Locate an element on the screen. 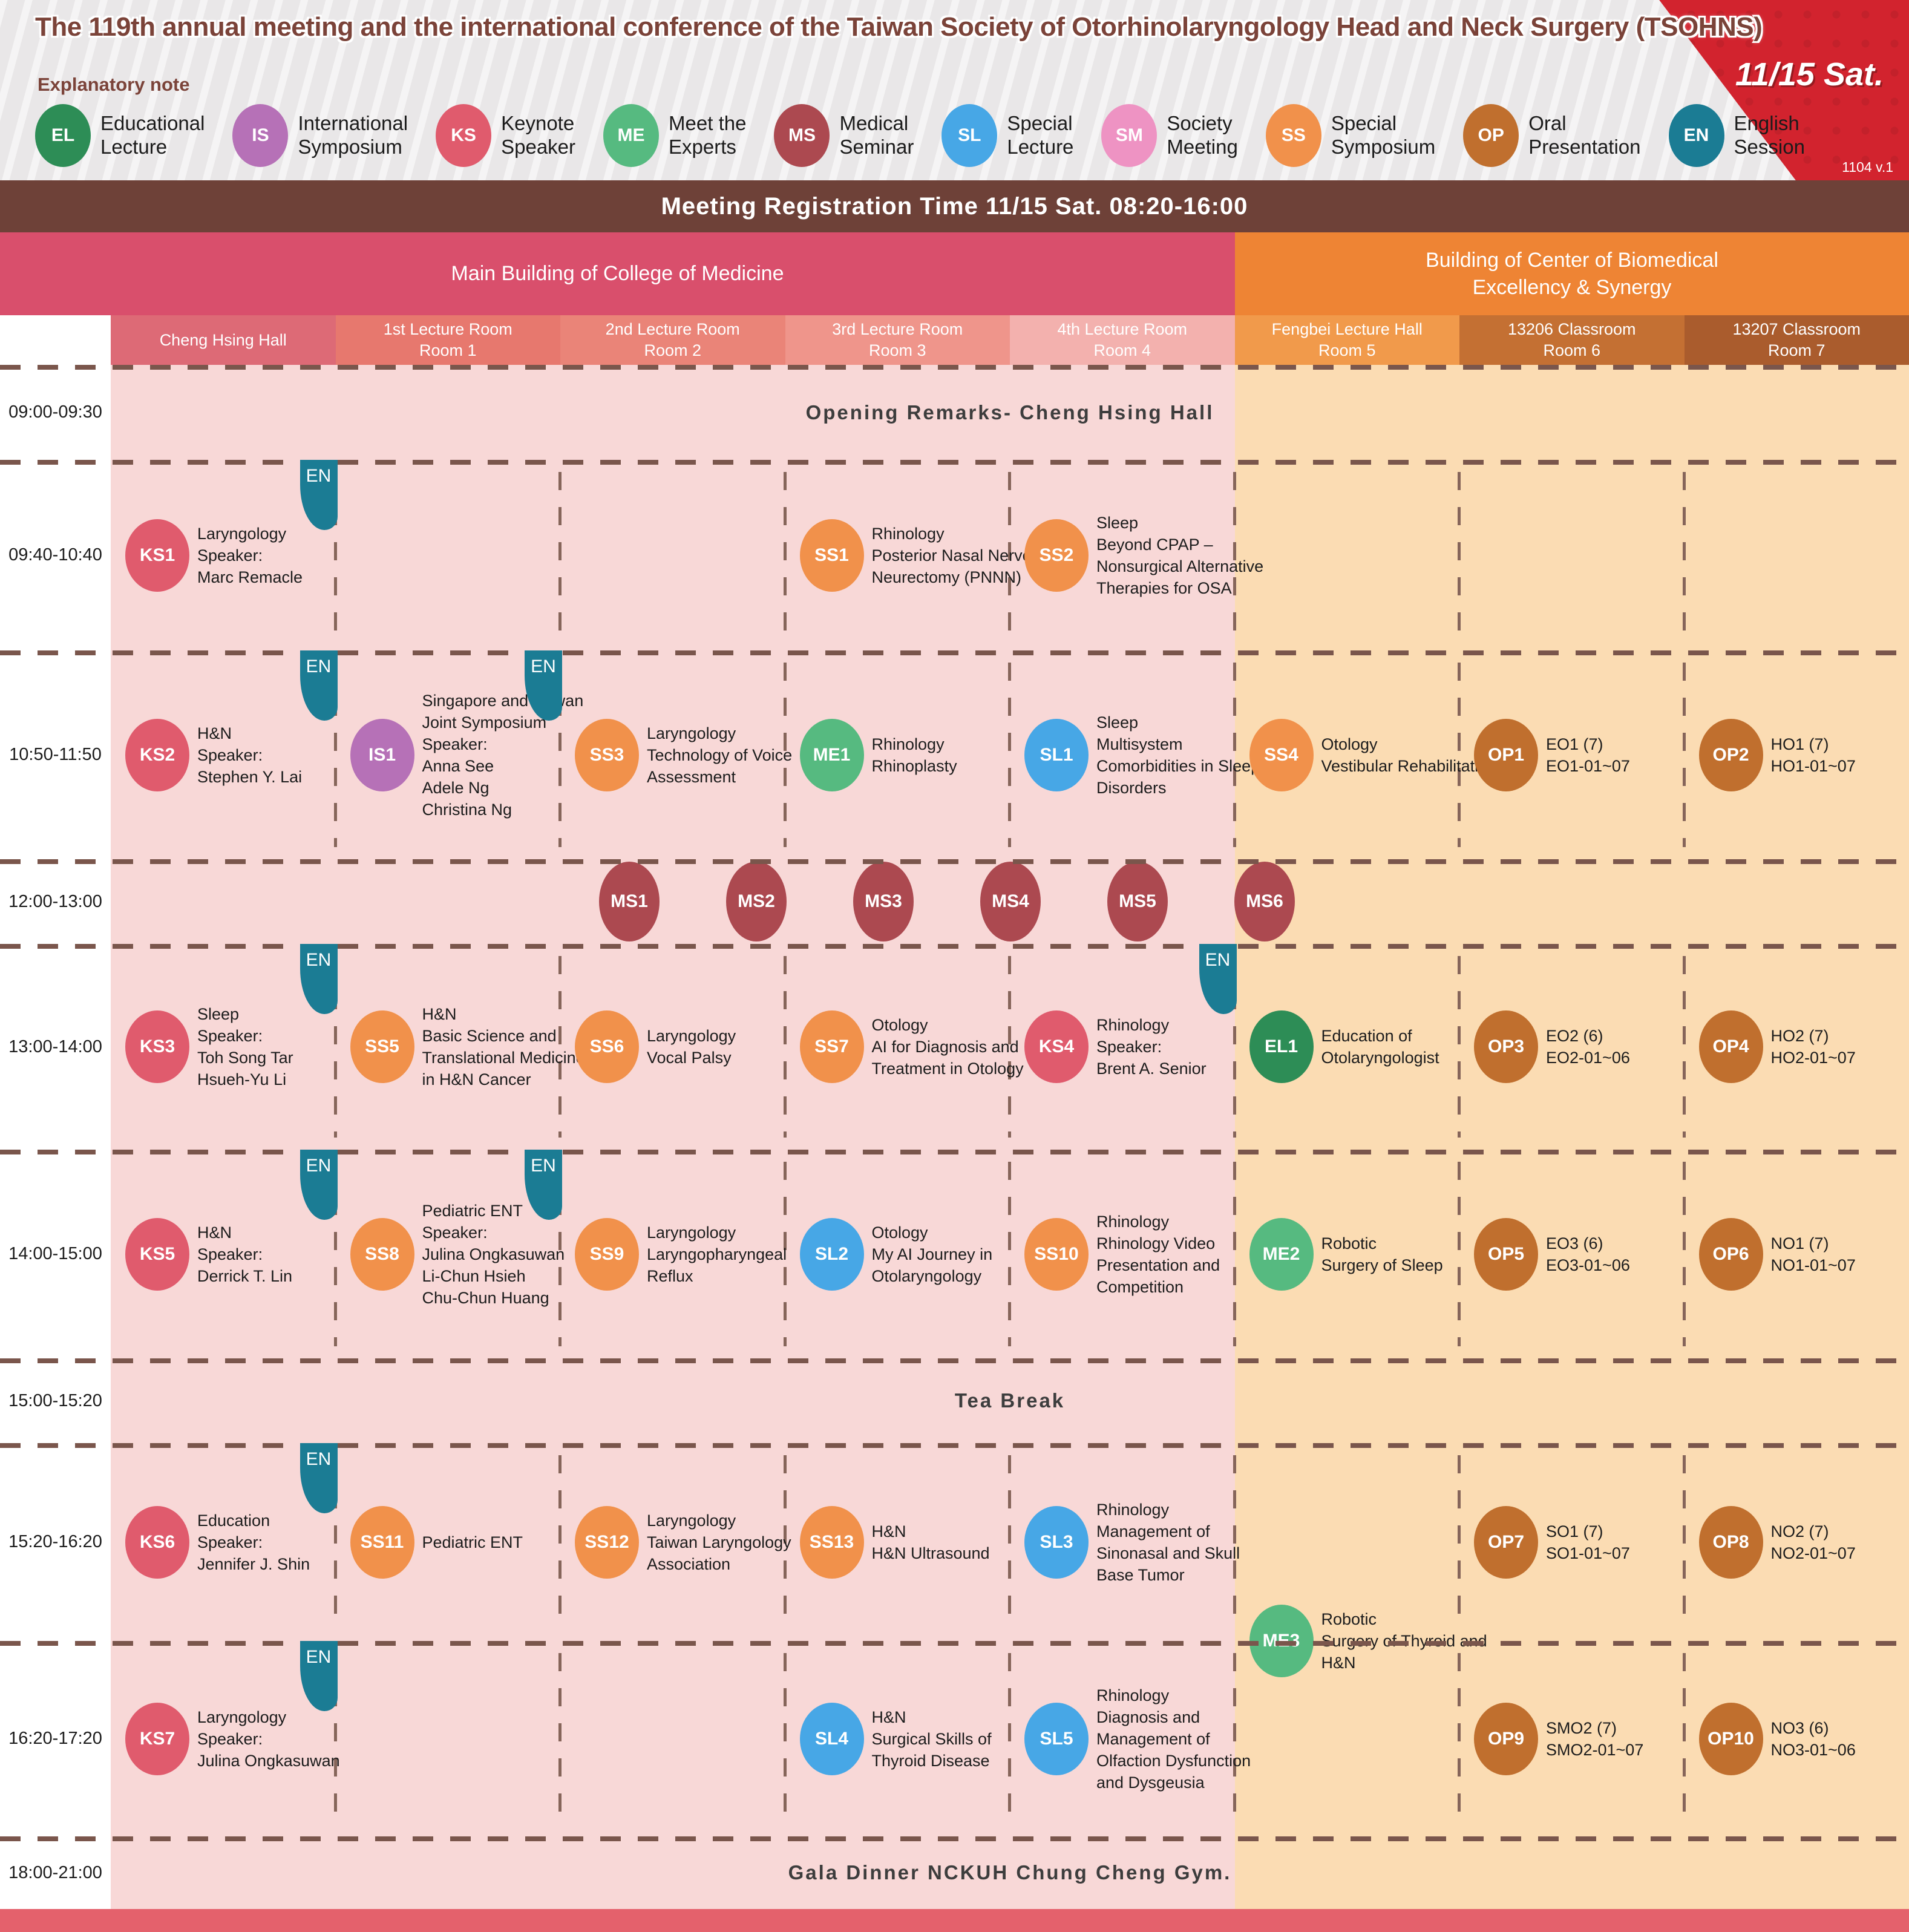  session-entry: KS7 Laryngology Speaker: Julina Ongkasuwan is located at coordinates (226, 1739).